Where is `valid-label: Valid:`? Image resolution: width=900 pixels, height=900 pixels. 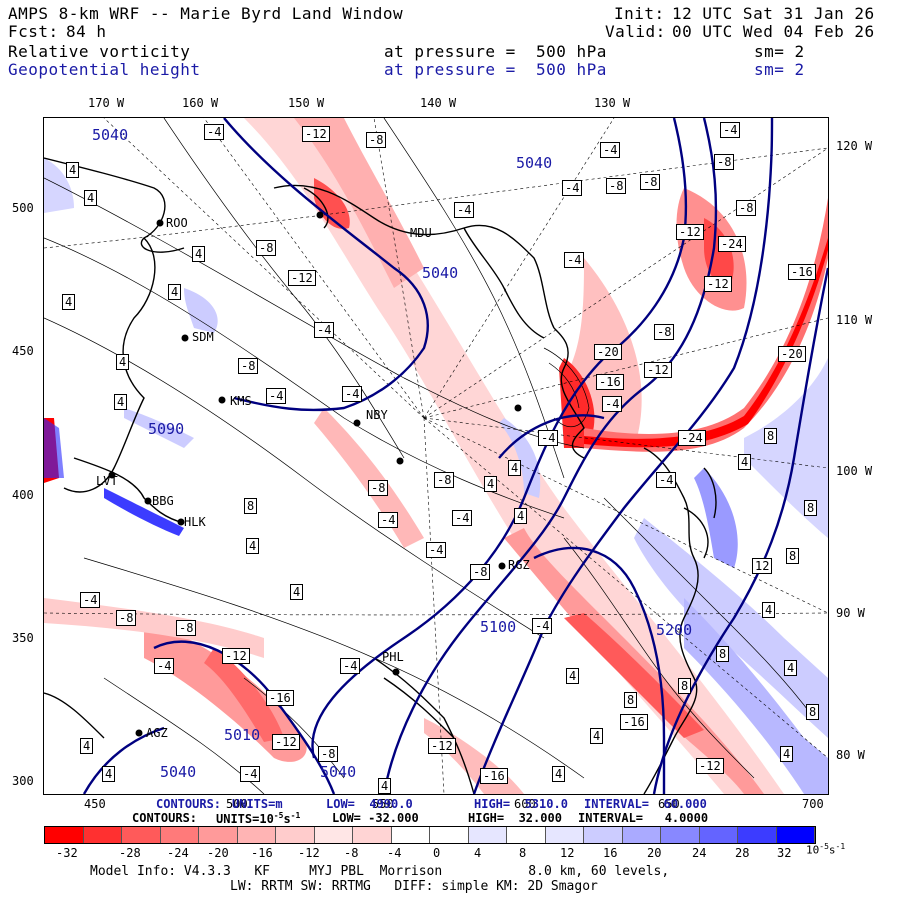
valid-label: Valid: is located at coordinates (635, 31).